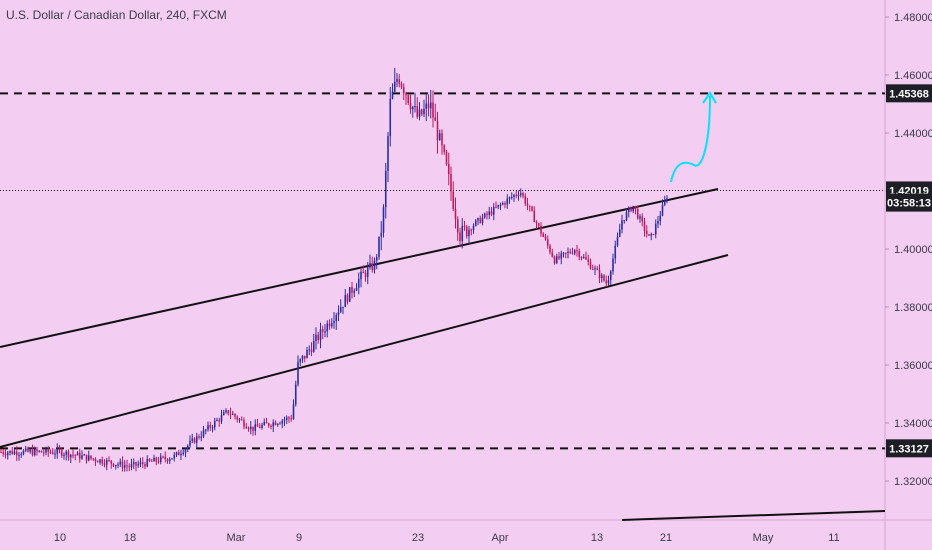 The width and height of the screenshot is (932, 550). Describe the element at coordinates (499, 538) in the screenshot. I see `x-tick-label: Apr` at that location.